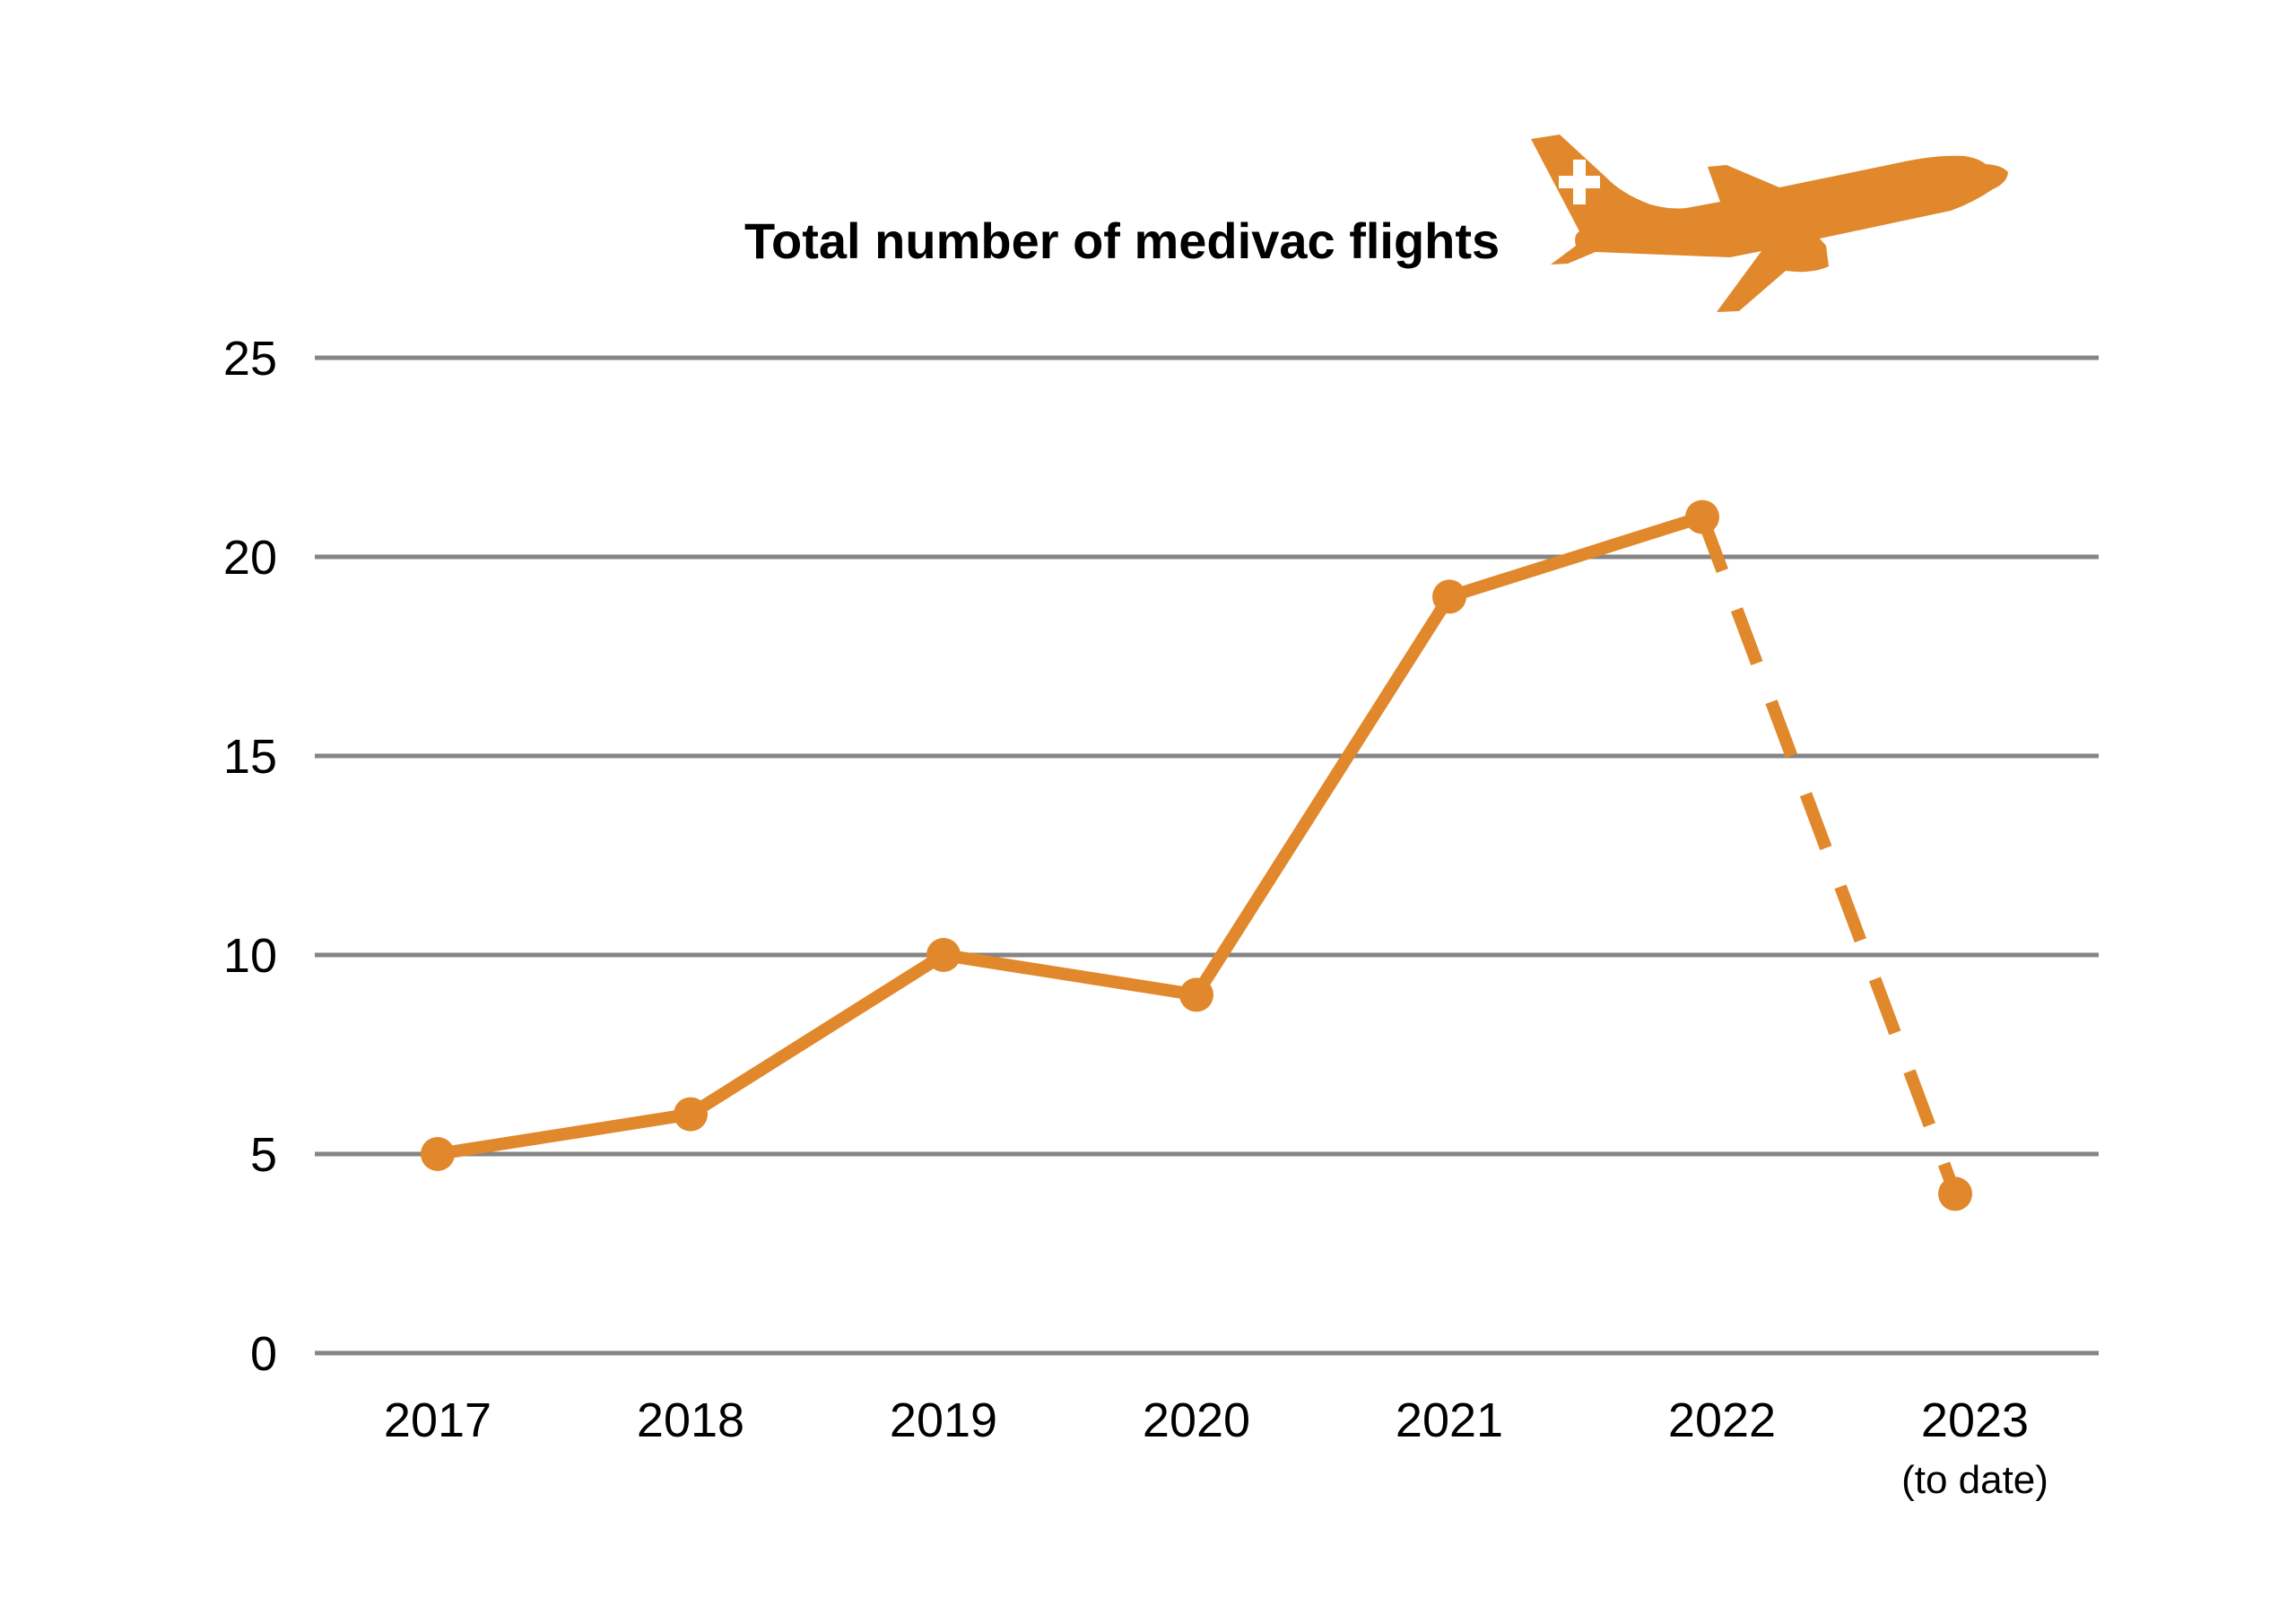  I want to click on airplane-body-icon, so click(1769, 223).